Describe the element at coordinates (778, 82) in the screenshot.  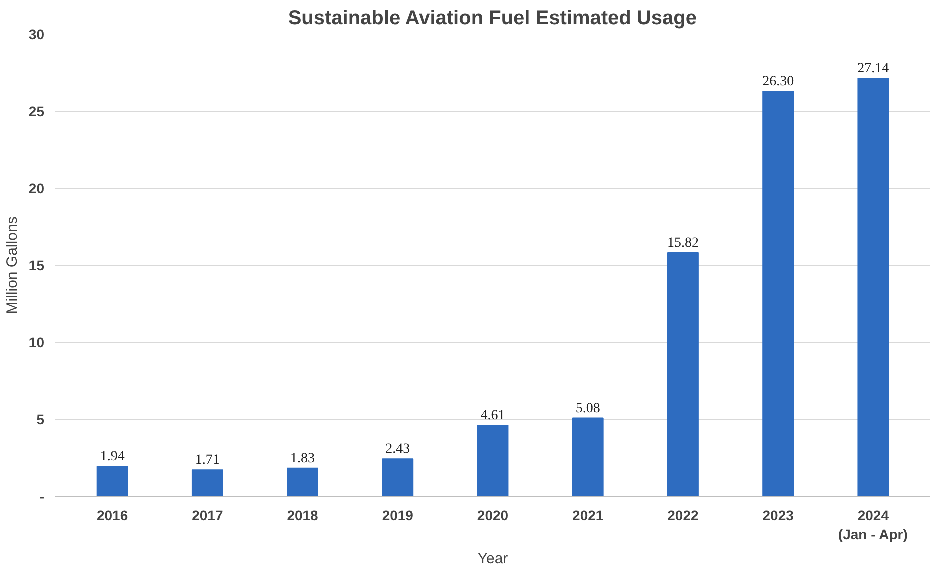
I see `data-label: 26.30` at that location.